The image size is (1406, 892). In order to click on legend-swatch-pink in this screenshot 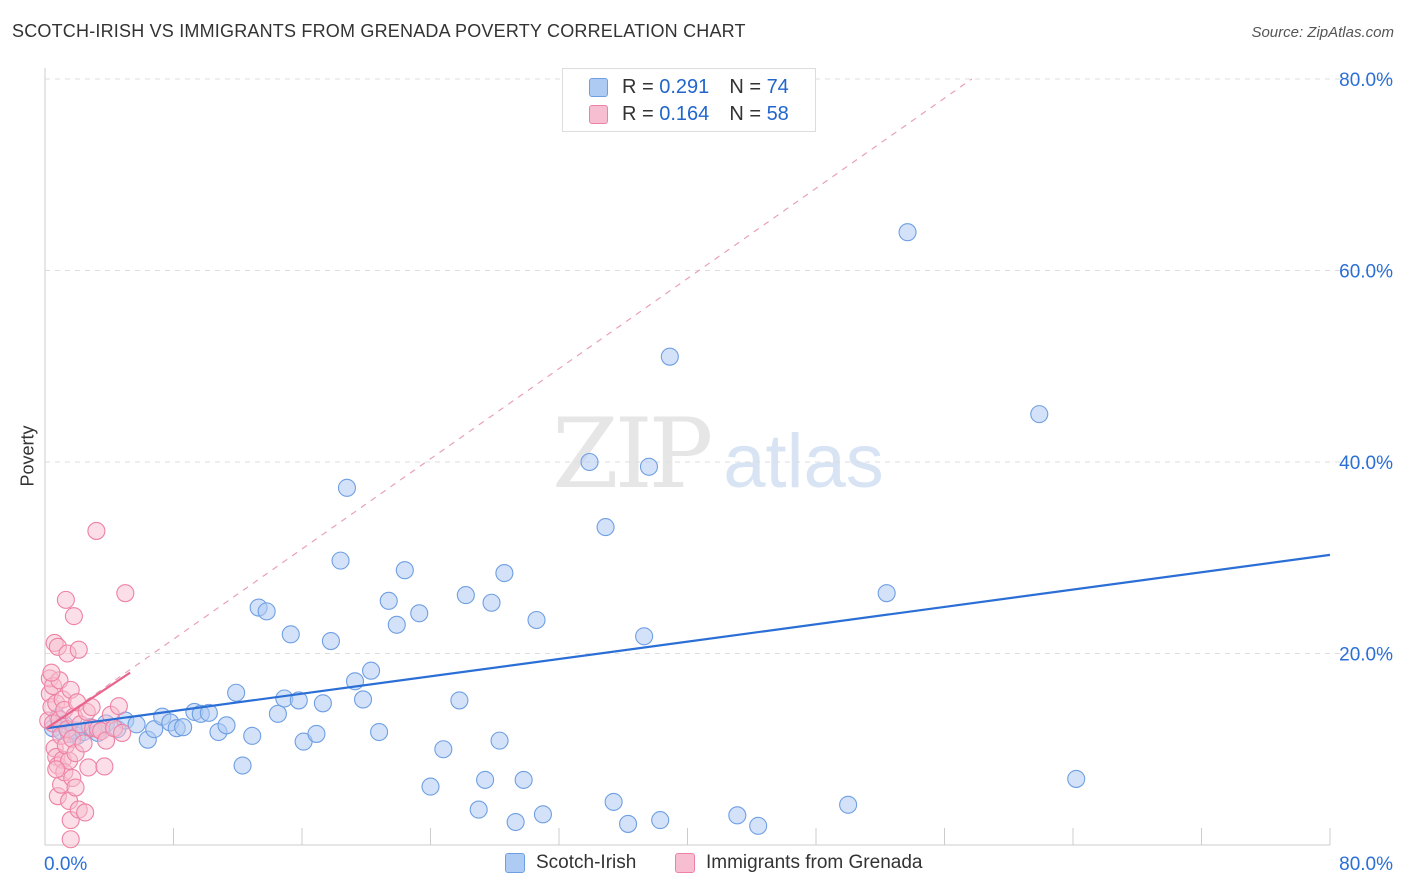, I will do `click(598, 114)`.